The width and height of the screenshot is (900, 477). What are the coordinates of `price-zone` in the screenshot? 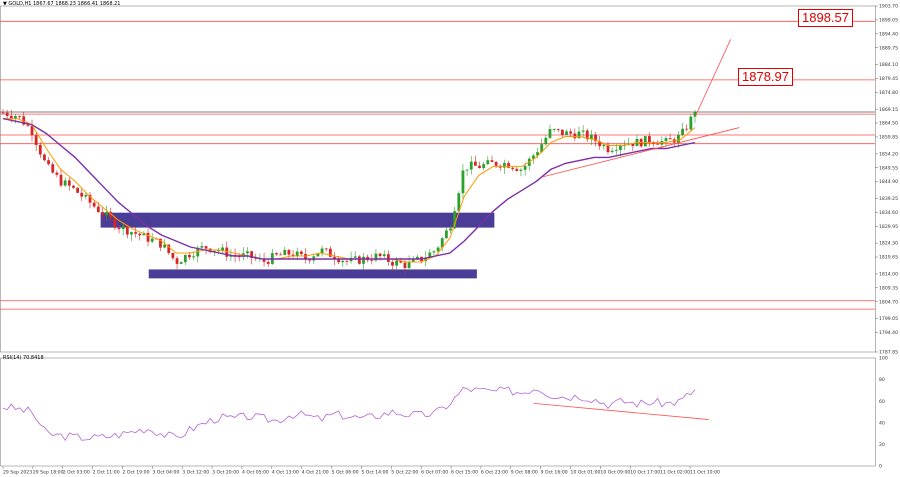 It's located at (312, 274).